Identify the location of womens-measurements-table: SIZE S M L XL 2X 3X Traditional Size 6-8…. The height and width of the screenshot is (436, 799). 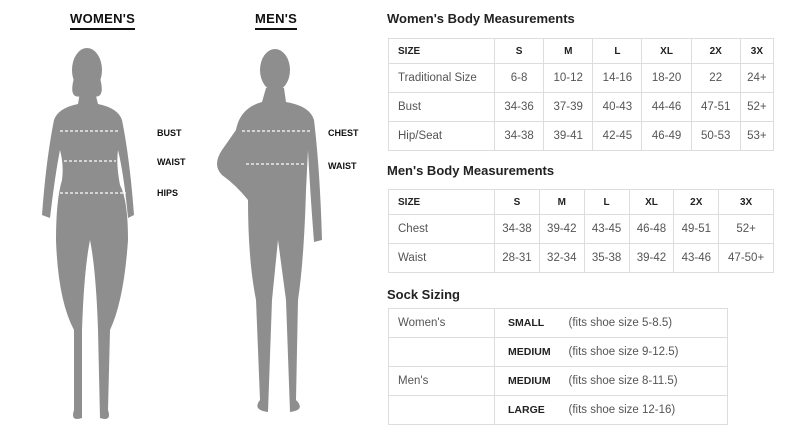
(581, 94).